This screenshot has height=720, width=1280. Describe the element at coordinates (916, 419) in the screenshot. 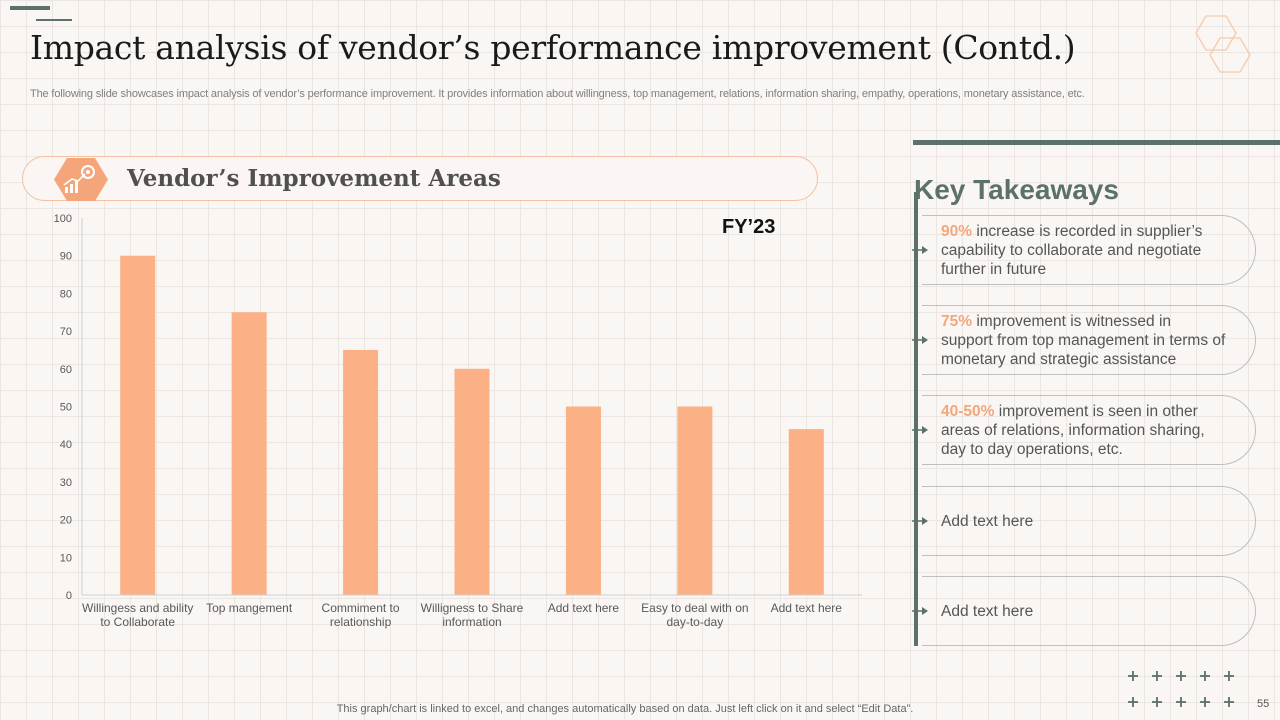

I see `takeaways-vertical-line` at that location.